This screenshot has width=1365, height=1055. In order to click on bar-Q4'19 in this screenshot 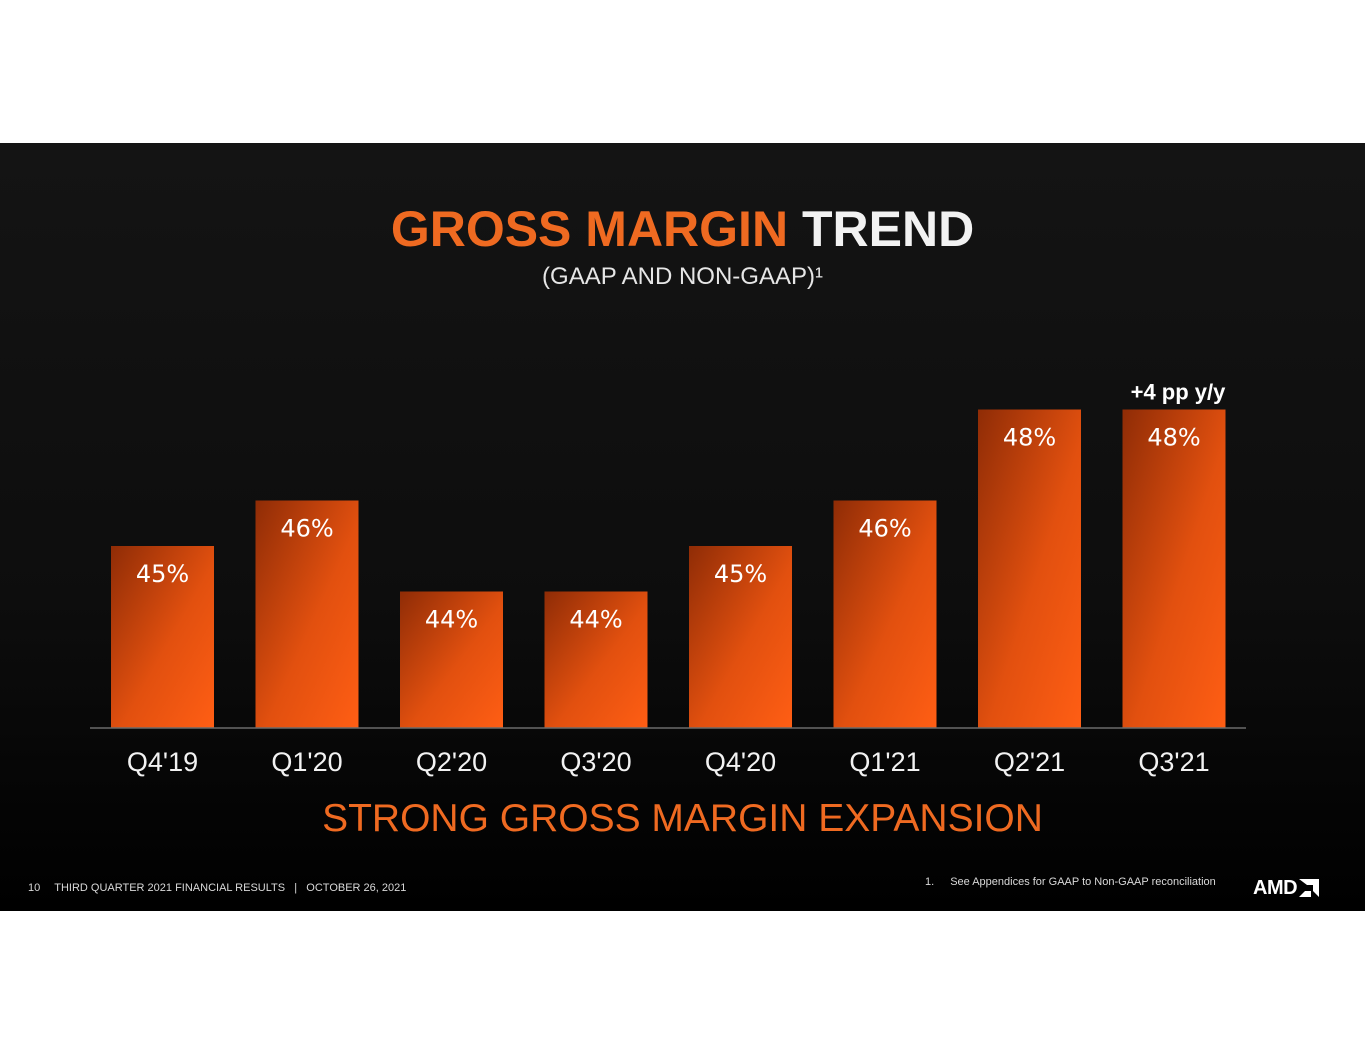, I will do `click(162, 637)`.